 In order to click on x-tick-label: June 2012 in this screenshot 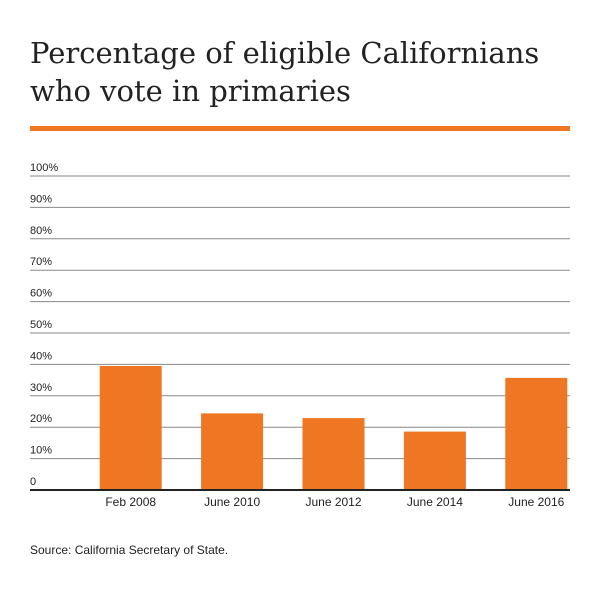, I will do `click(333, 502)`.